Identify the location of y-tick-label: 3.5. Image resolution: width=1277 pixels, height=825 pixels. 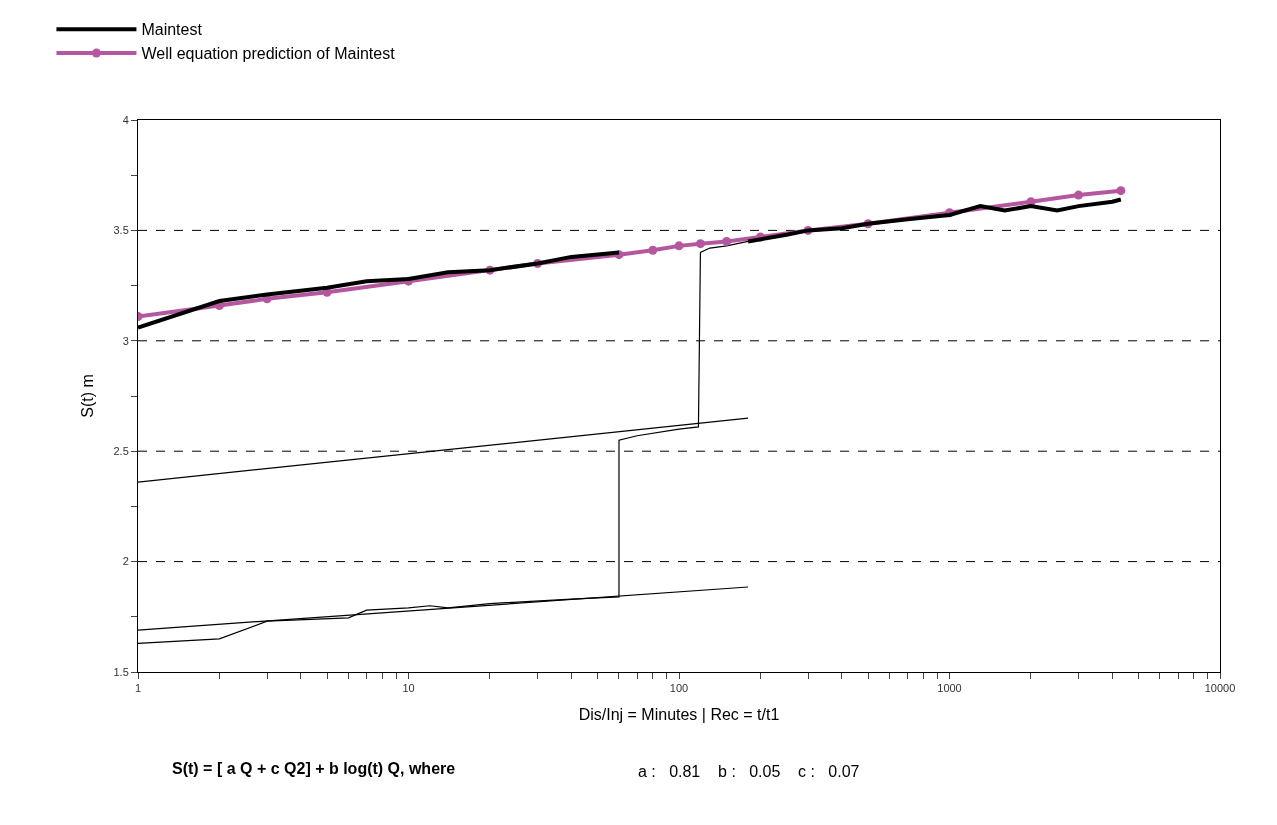
(121, 230).